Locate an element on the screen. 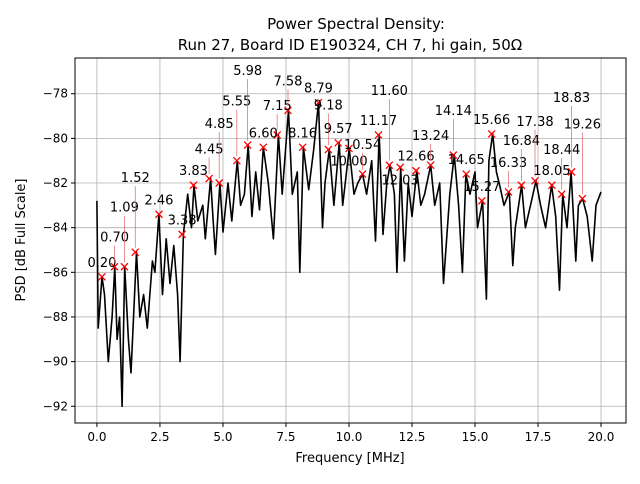 The width and height of the screenshot is (640, 484). x-tick-label: 12.5 is located at coordinates (412, 437).